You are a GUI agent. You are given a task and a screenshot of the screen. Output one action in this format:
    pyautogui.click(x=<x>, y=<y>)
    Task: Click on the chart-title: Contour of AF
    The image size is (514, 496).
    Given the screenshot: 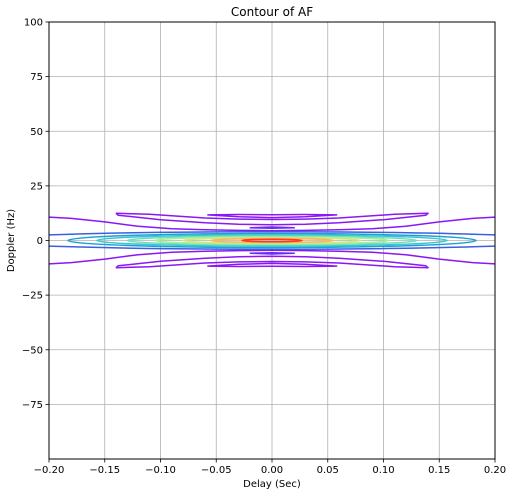 What is the action you would take?
    pyautogui.click(x=272, y=12)
    